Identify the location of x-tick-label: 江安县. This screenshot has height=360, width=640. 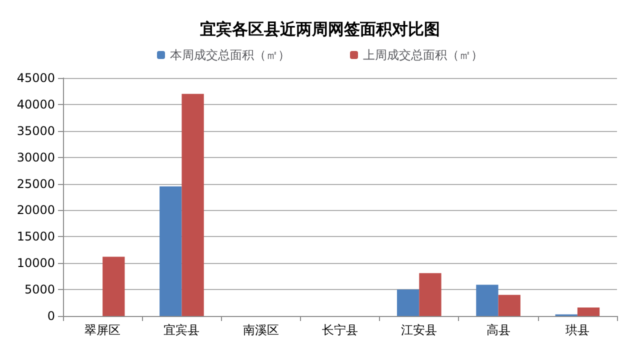
(419, 330).